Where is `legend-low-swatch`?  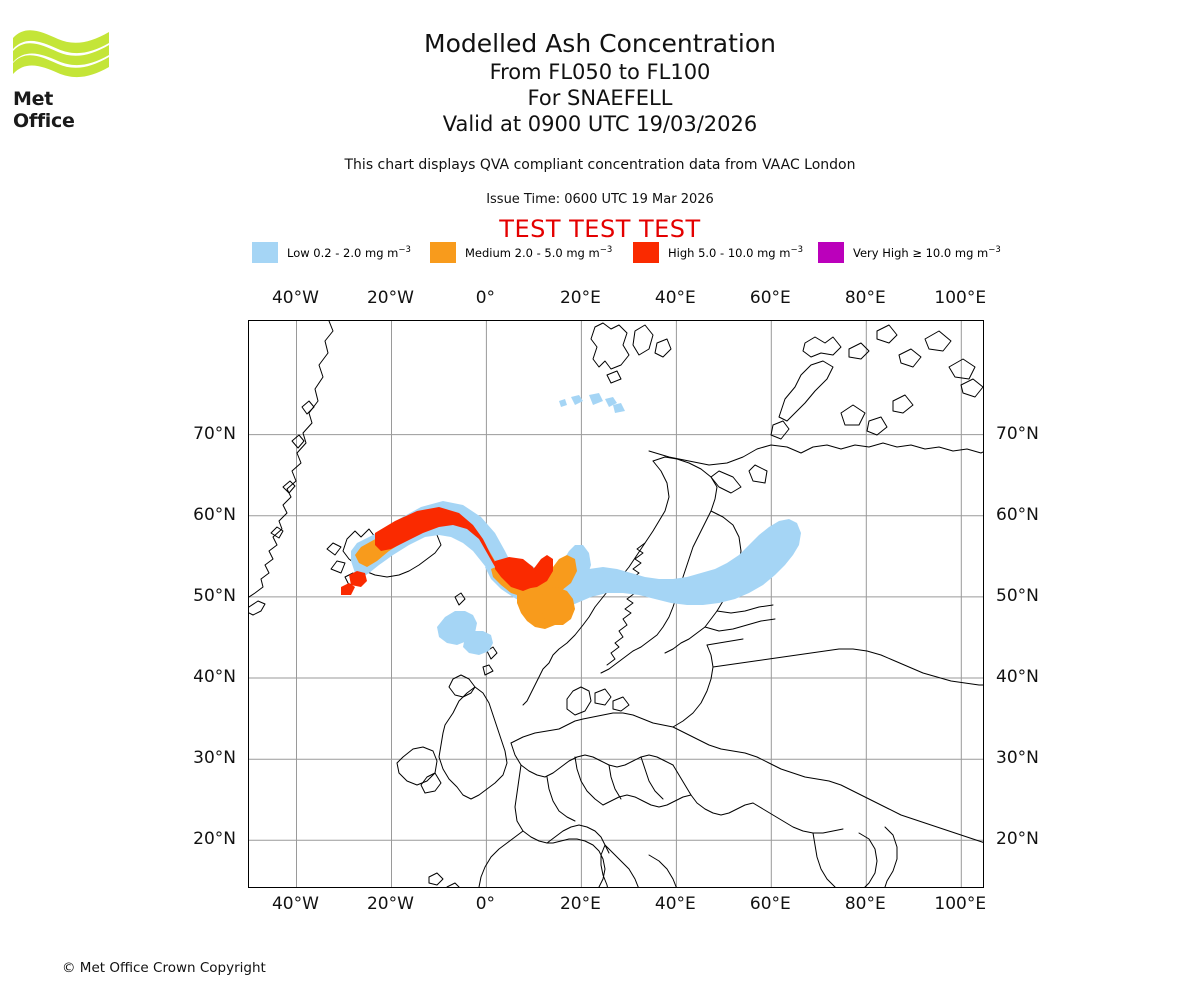
legend-low-swatch is located at coordinates (265, 252).